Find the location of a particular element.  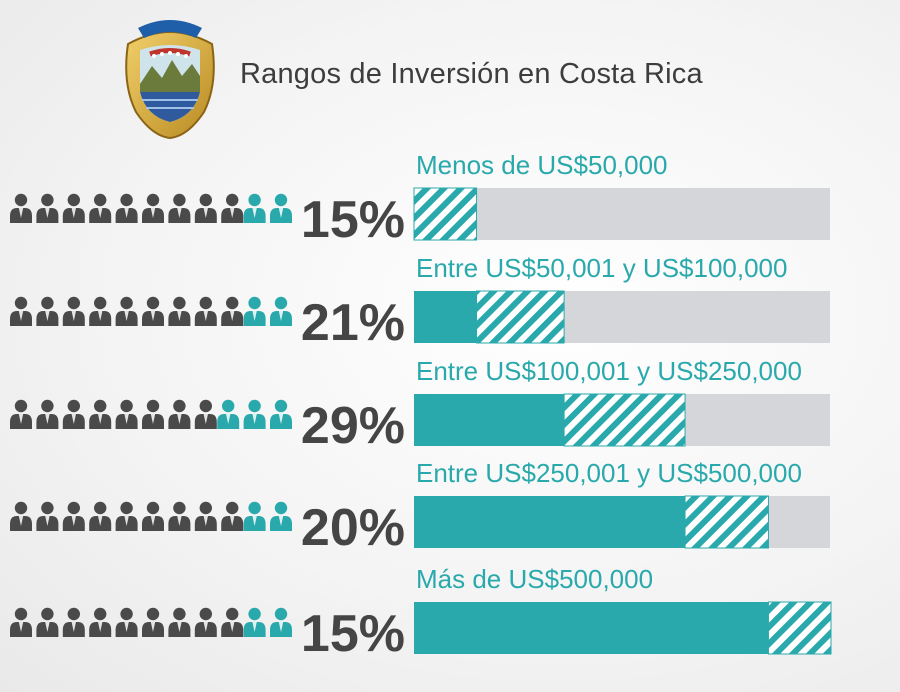

bar-track is located at coordinates (622, 214).